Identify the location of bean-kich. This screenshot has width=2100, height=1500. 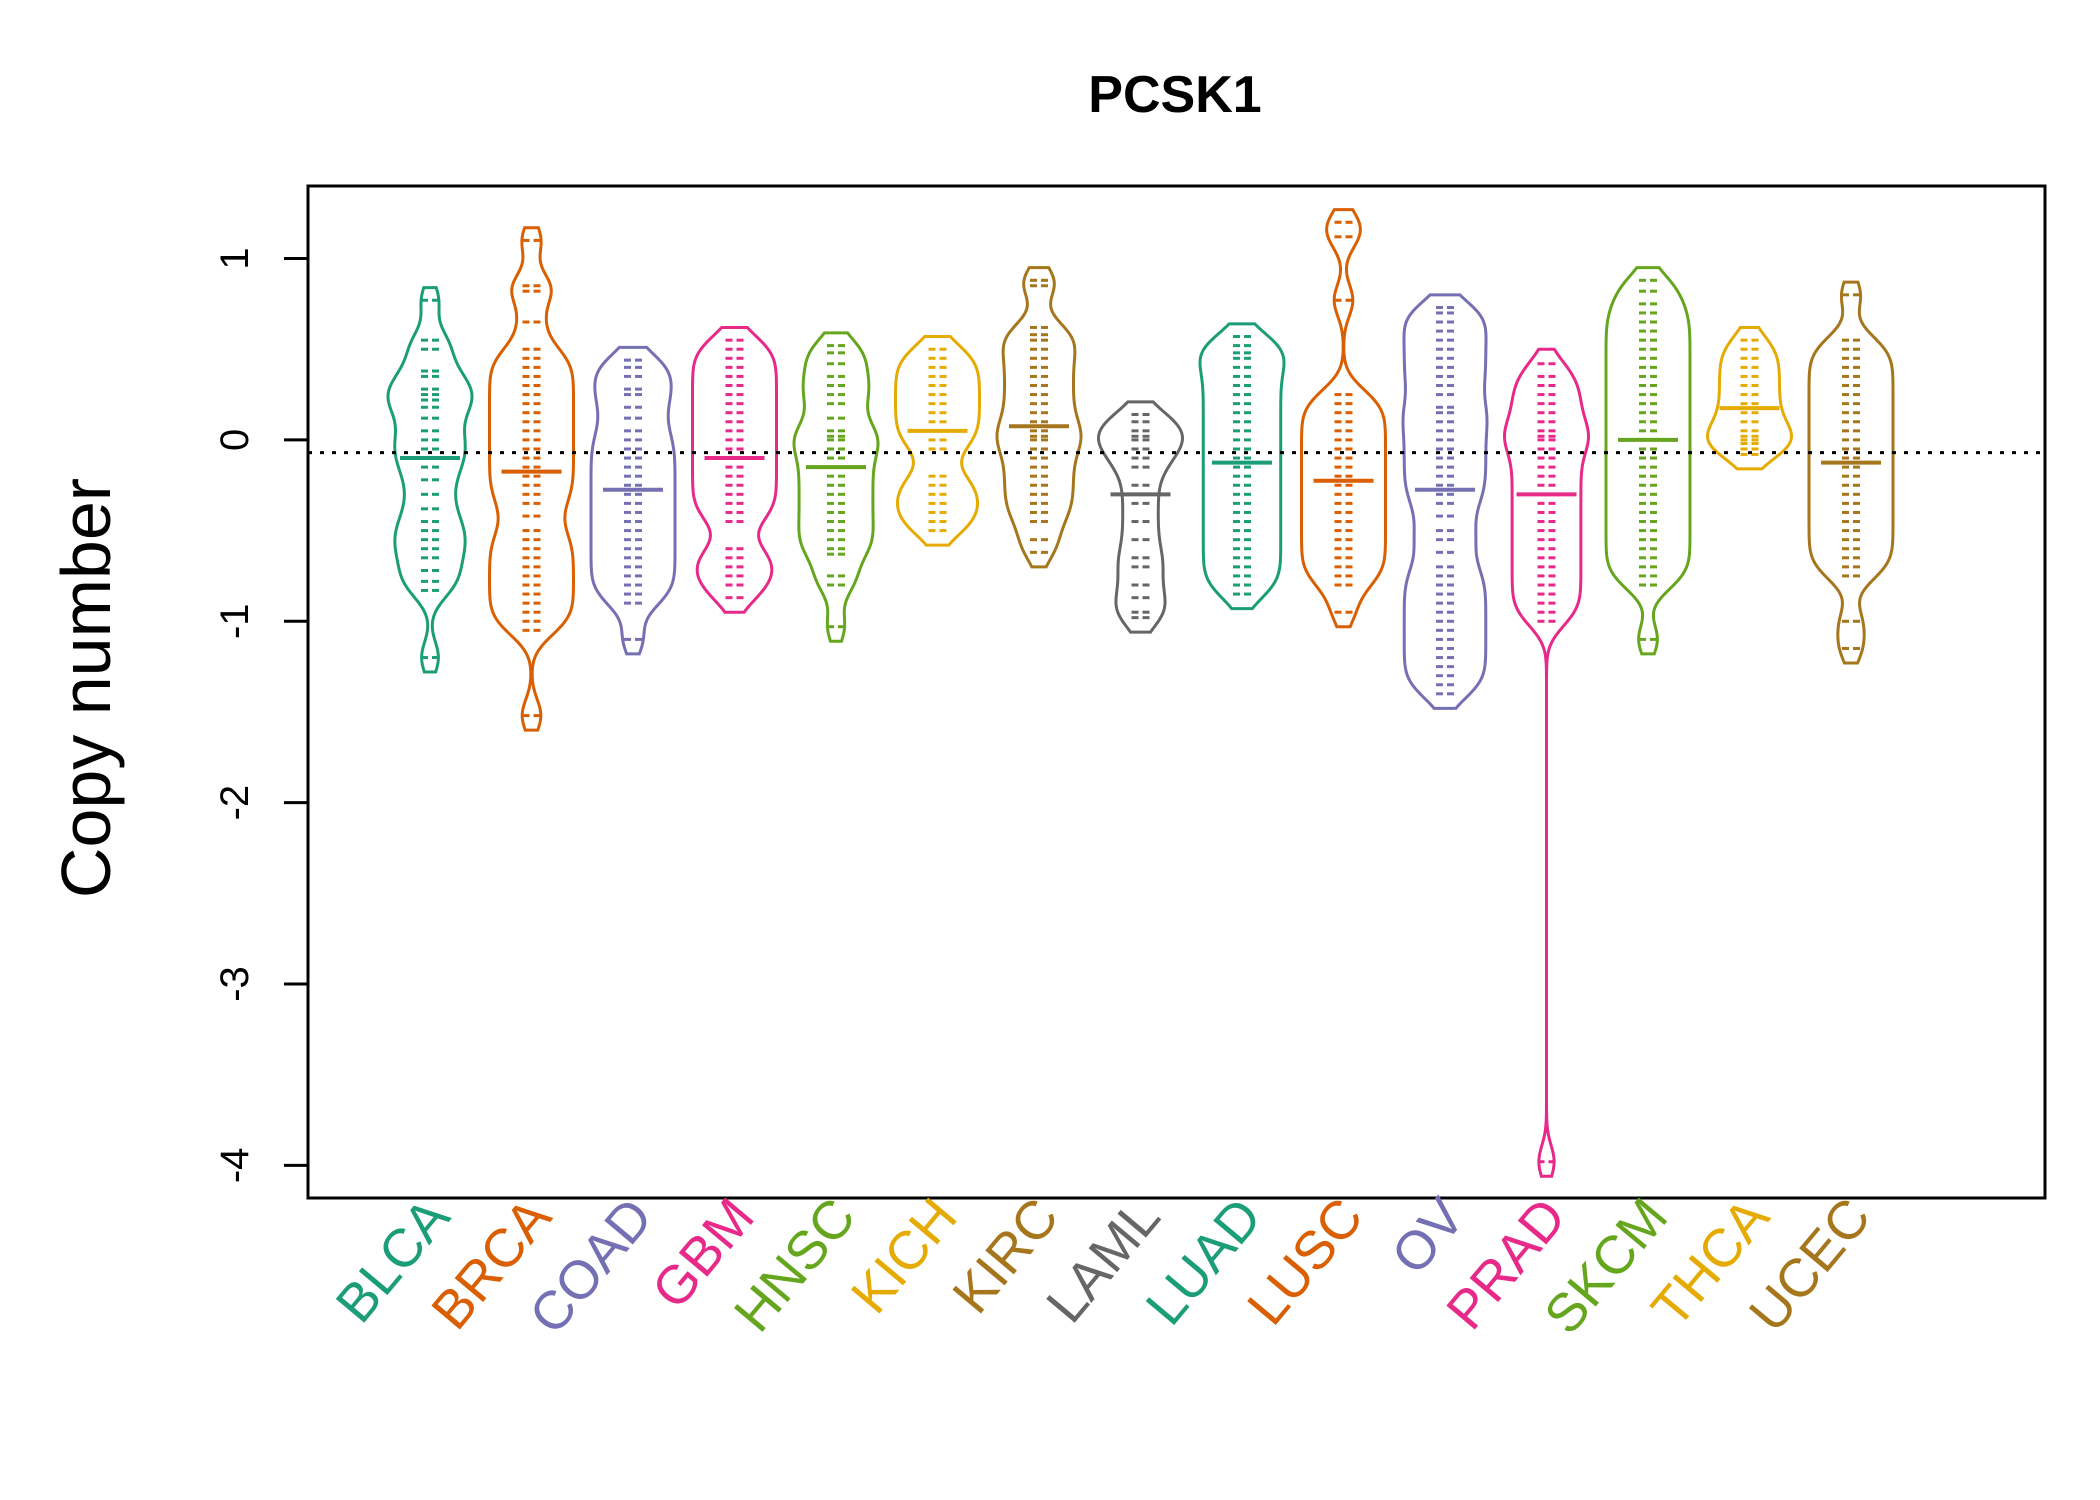
(937, 441).